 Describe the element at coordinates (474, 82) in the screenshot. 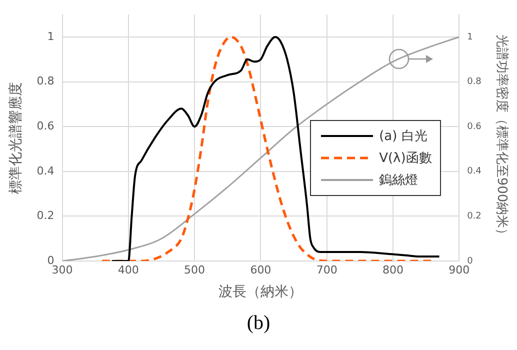

I see `y2-tick-label: 0.8` at that location.